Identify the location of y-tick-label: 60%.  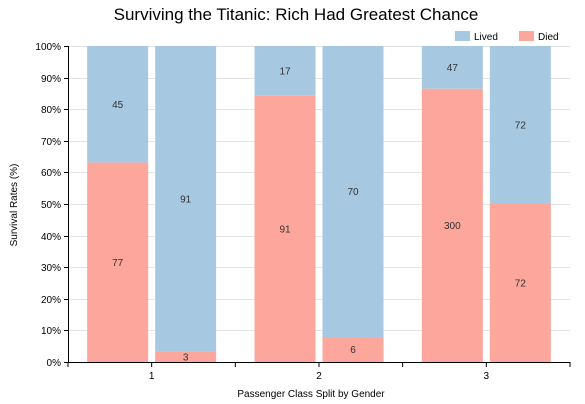
(51, 173).